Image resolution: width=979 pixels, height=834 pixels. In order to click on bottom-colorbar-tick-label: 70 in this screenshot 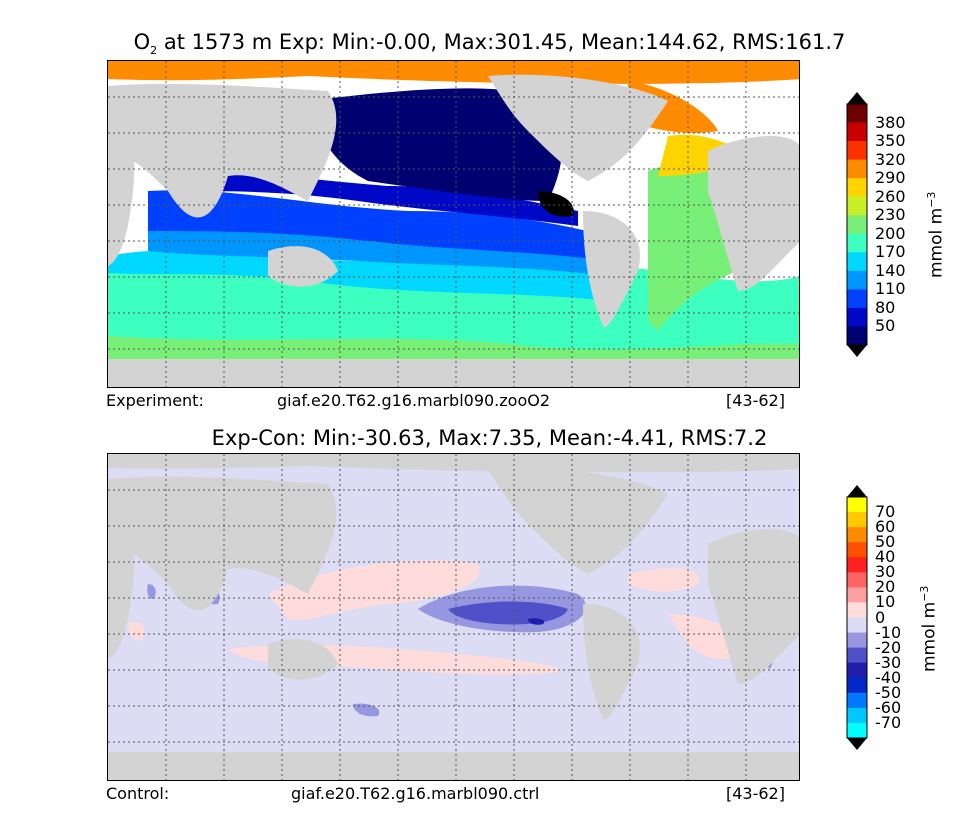, I will do `click(885, 512)`.